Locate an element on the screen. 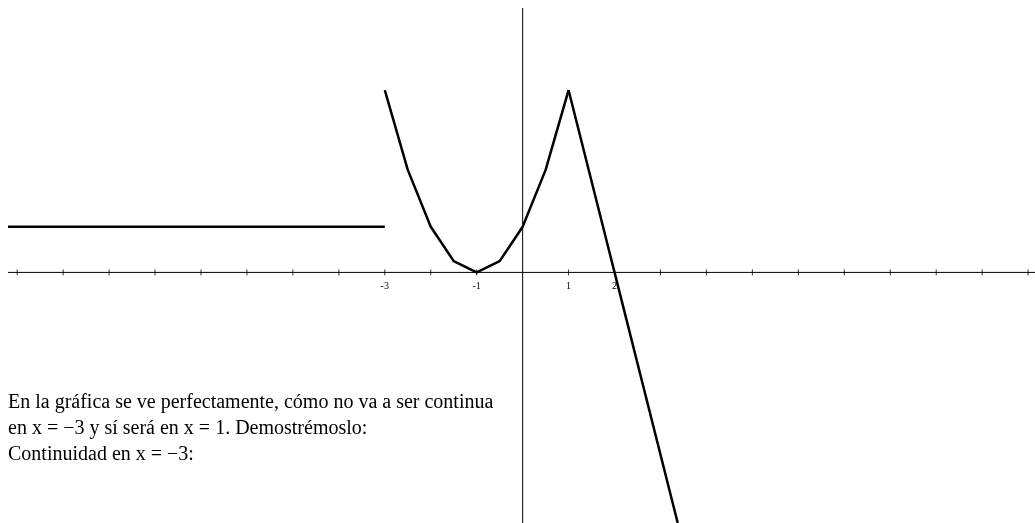 The image size is (1035, 523). x-tick-label: 1 is located at coordinates (569, 286).